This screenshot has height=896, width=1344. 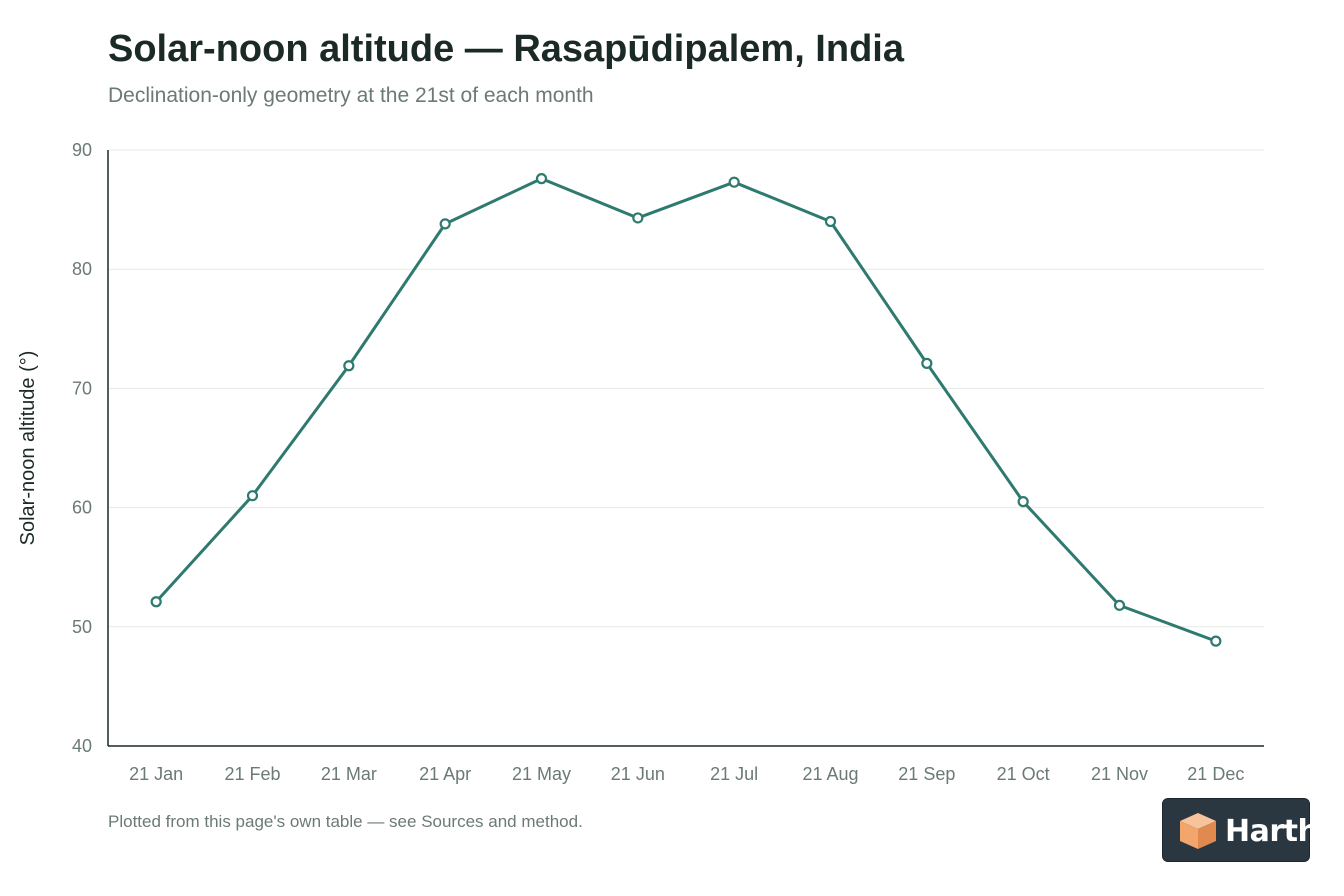 I want to click on x-tick-label: 21 May, so click(x=541, y=774).